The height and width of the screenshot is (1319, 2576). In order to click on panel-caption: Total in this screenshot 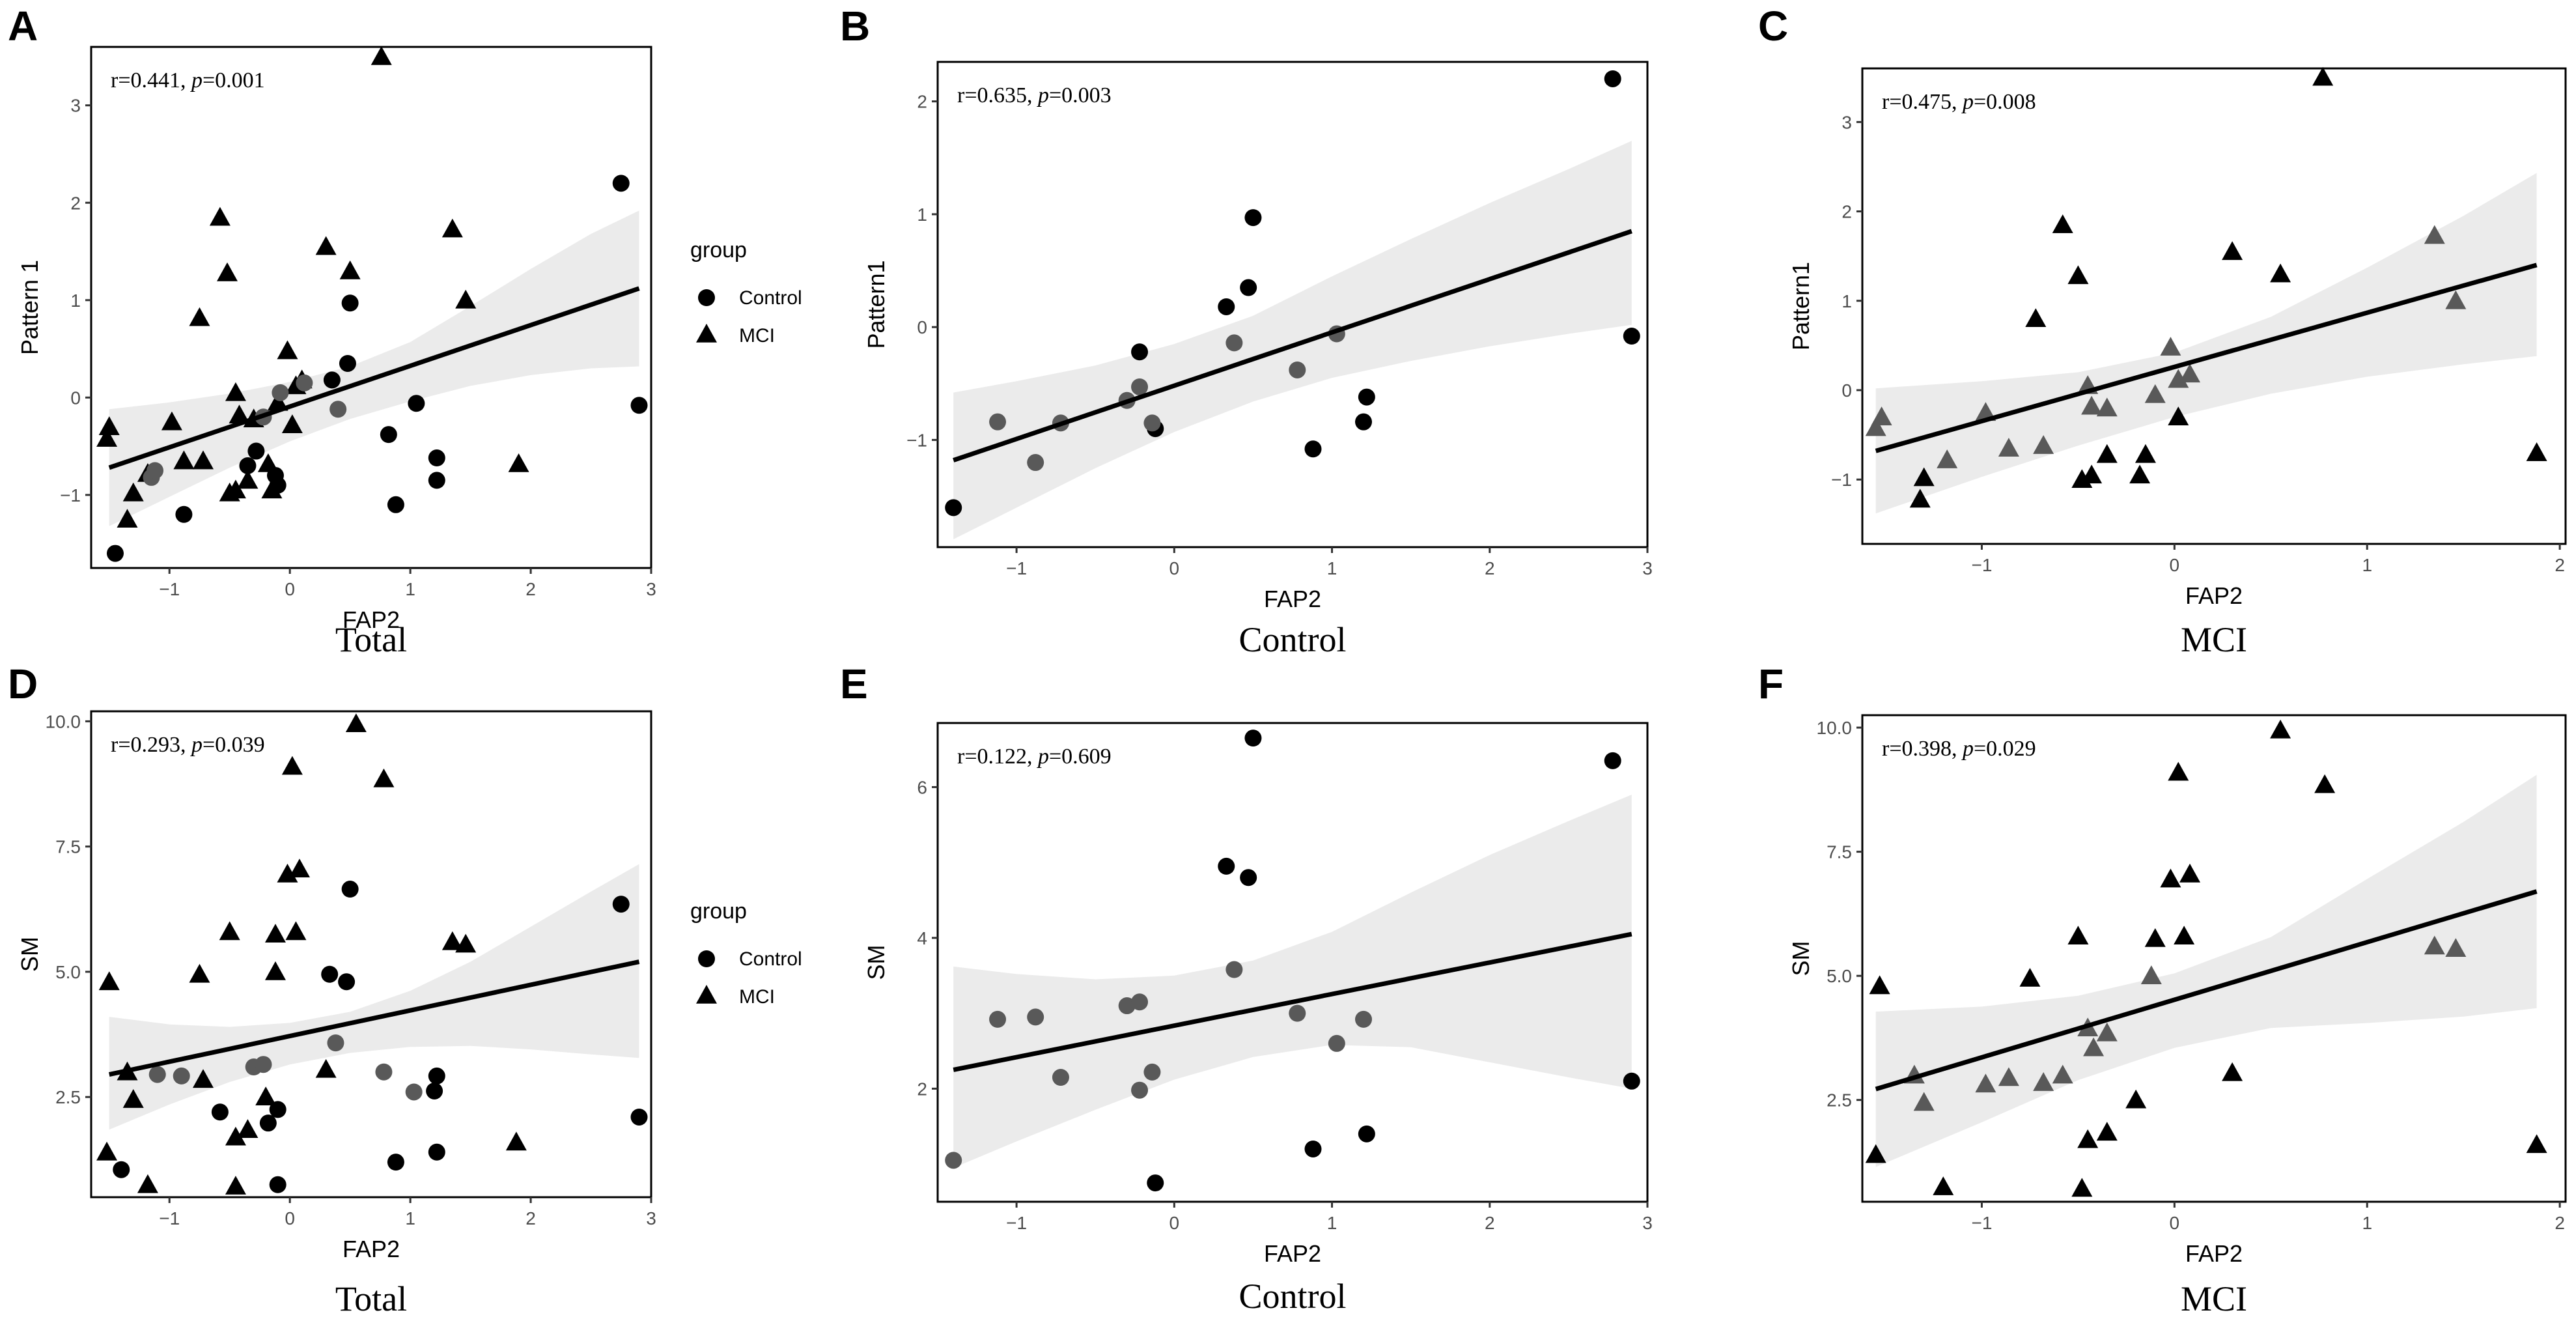, I will do `click(371, 640)`.